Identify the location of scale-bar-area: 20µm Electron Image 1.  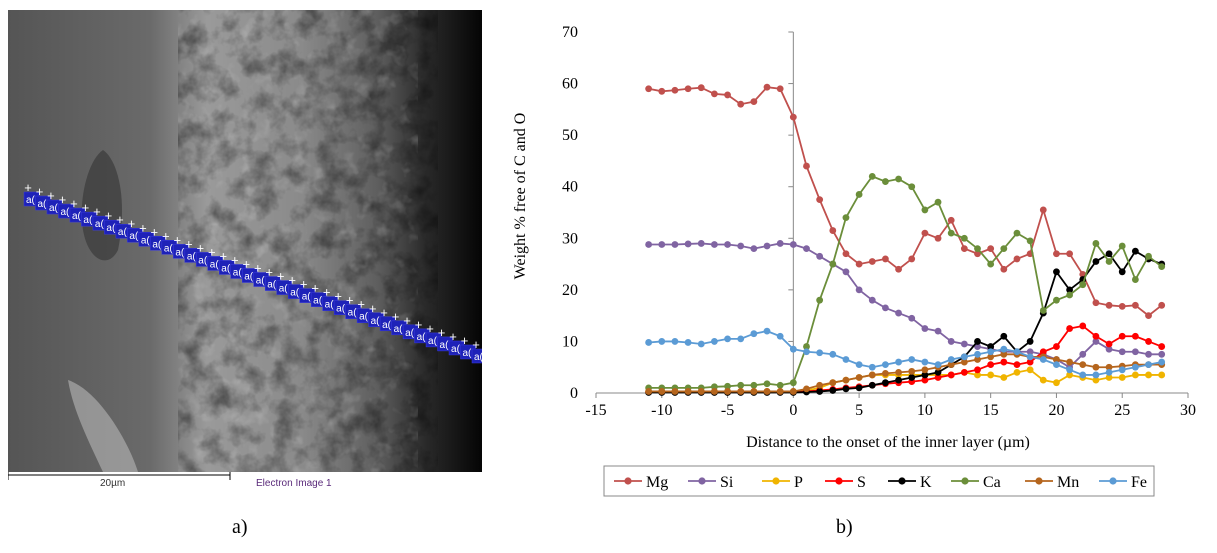
(245, 483).